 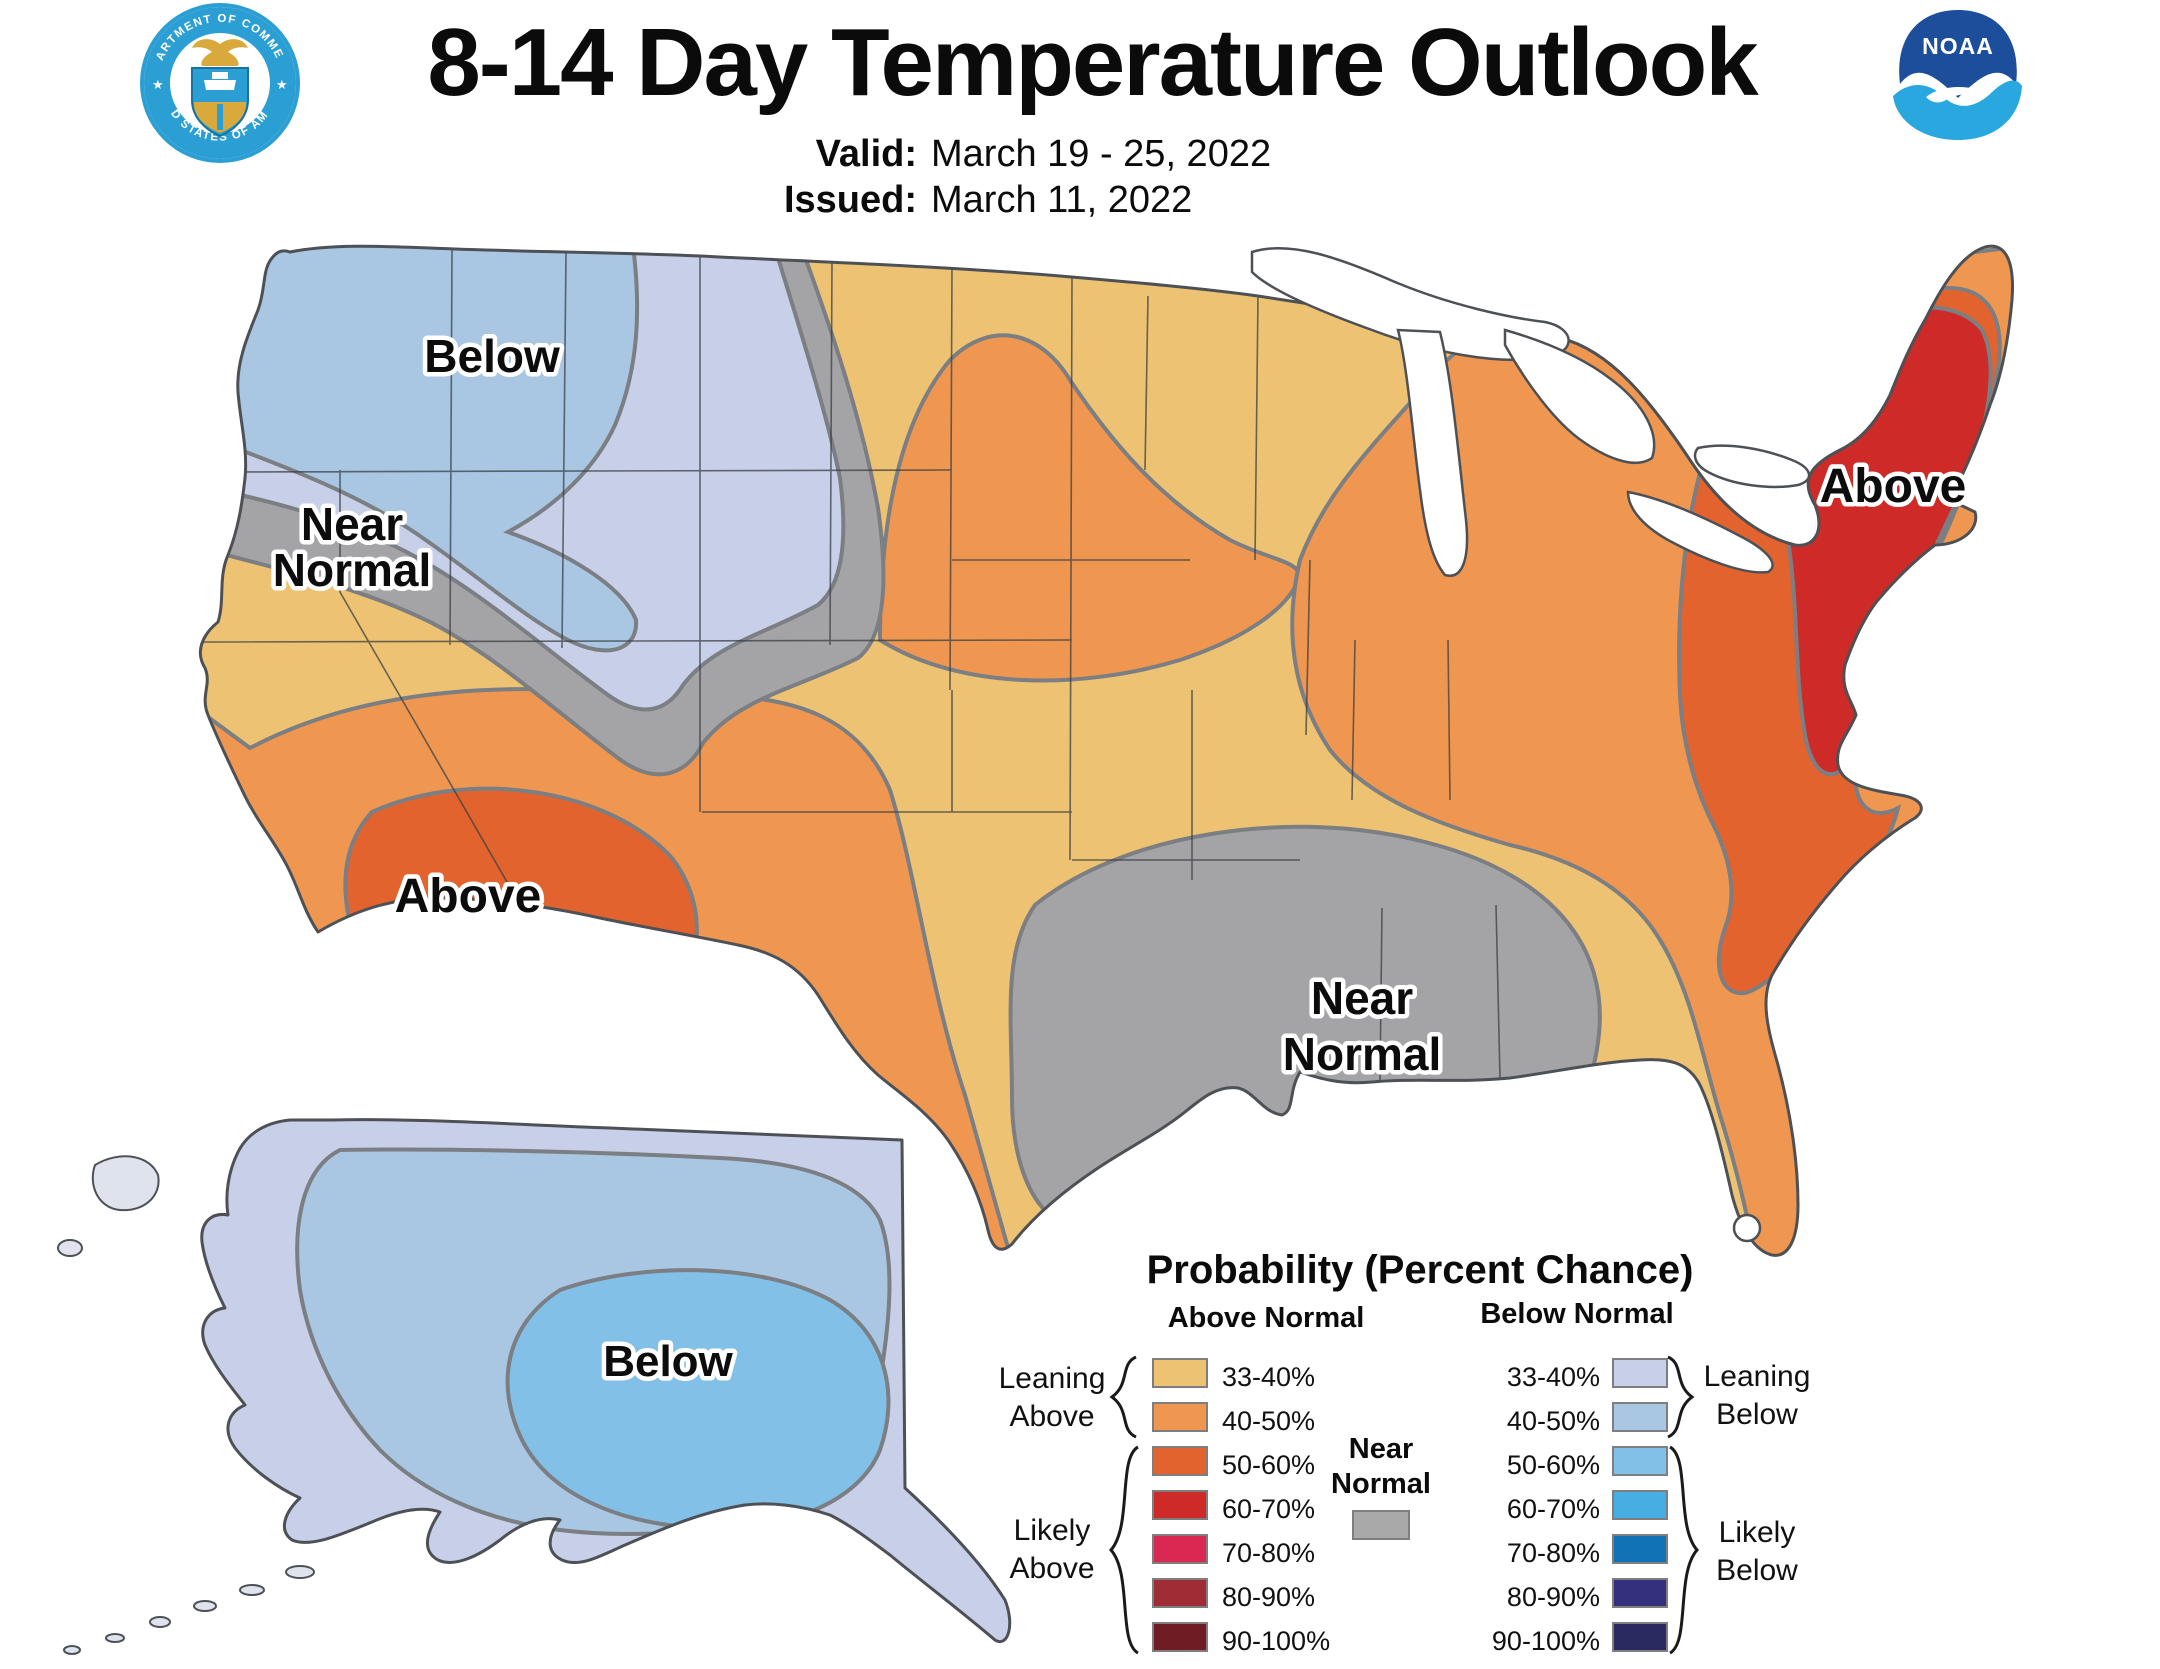 What do you see at coordinates (1757, 1395) in the screenshot?
I see `legend-group-leaning-below: Leaning Below` at bounding box center [1757, 1395].